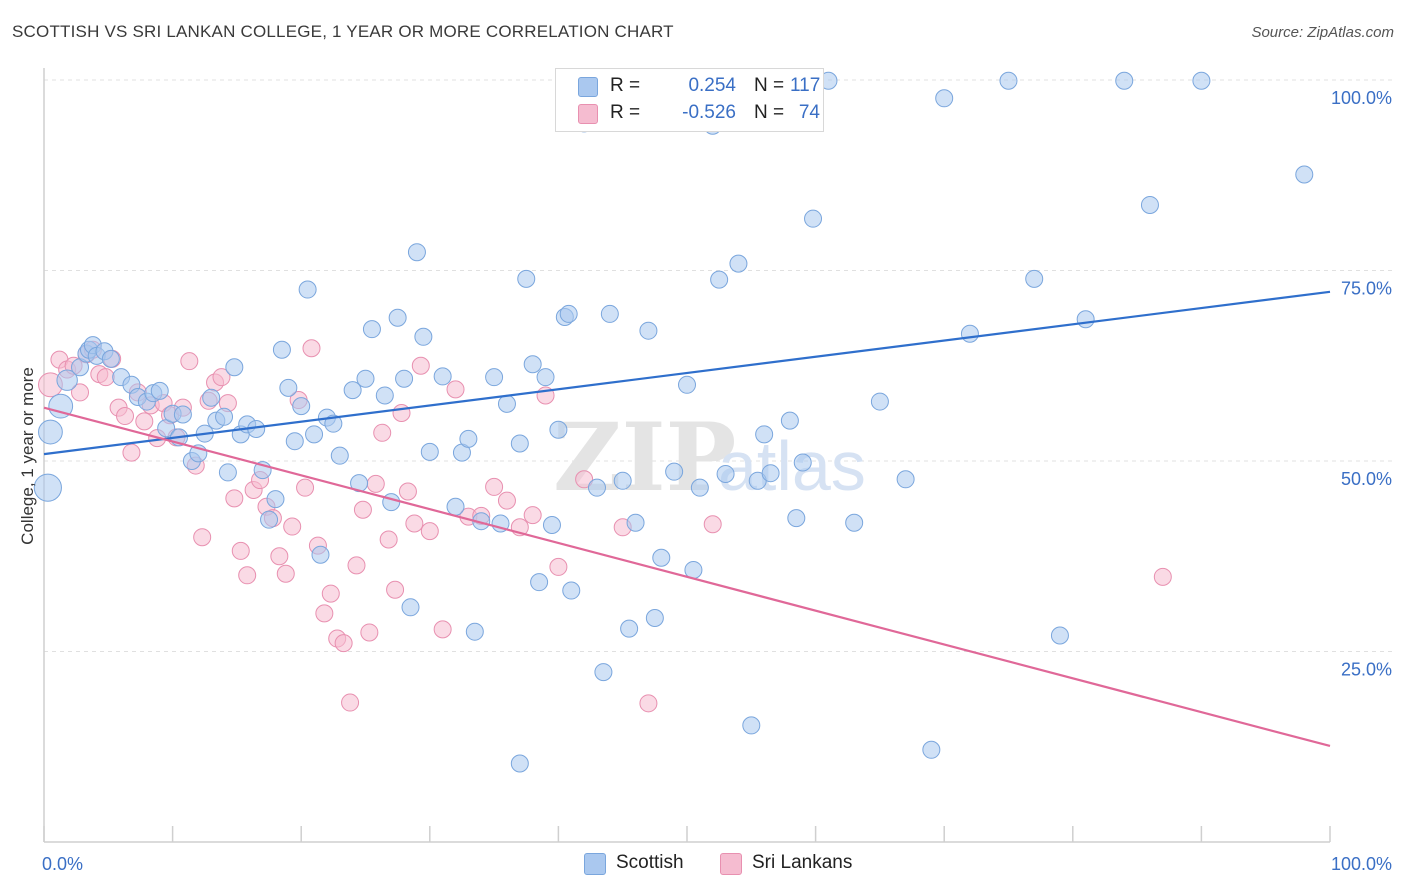 This screenshot has width=1406, height=892. Describe the element at coordinates (62, 864) in the screenshot. I see `x-tick-label-min: 0.0%` at that location.